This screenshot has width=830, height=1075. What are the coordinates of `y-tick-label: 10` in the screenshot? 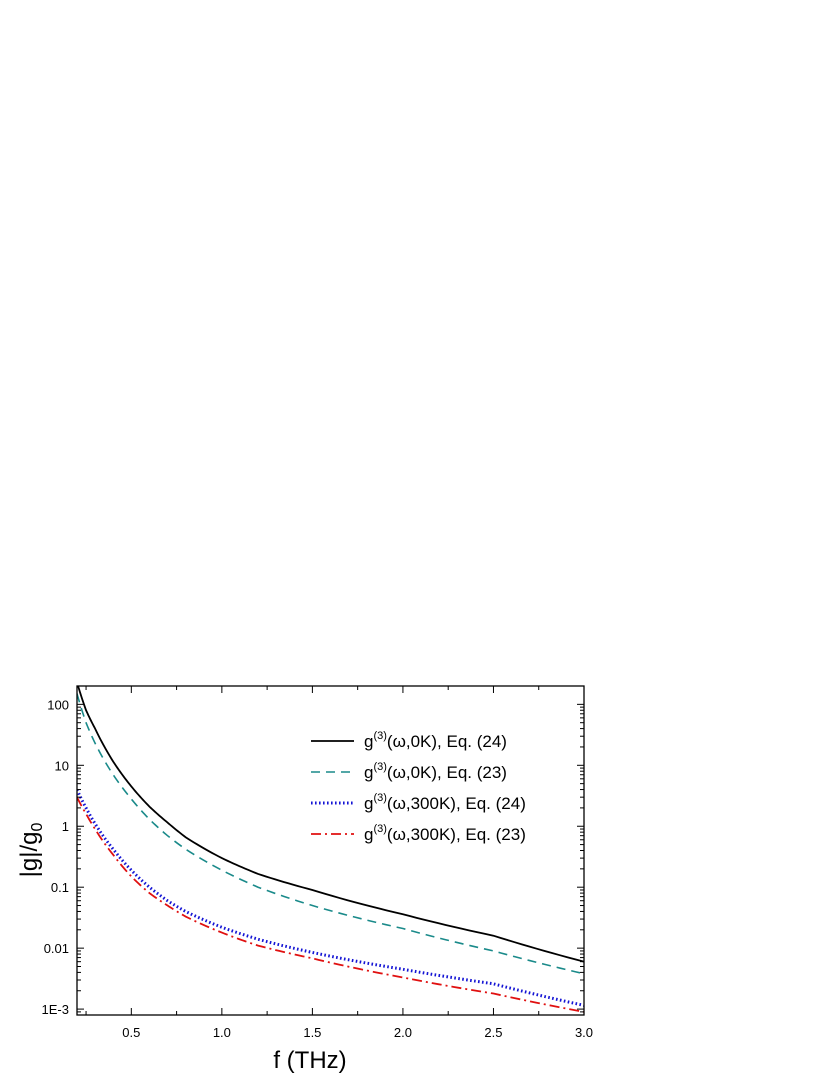 It's located at (62, 765).